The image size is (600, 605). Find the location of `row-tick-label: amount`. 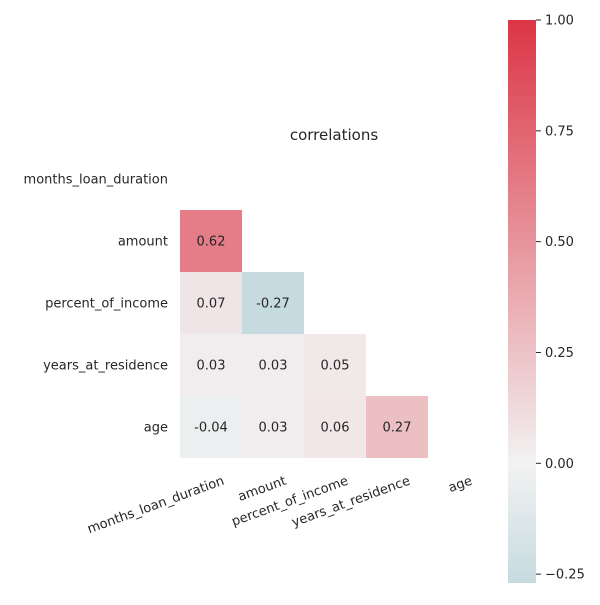

row-tick-label: amount is located at coordinates (143, 242).